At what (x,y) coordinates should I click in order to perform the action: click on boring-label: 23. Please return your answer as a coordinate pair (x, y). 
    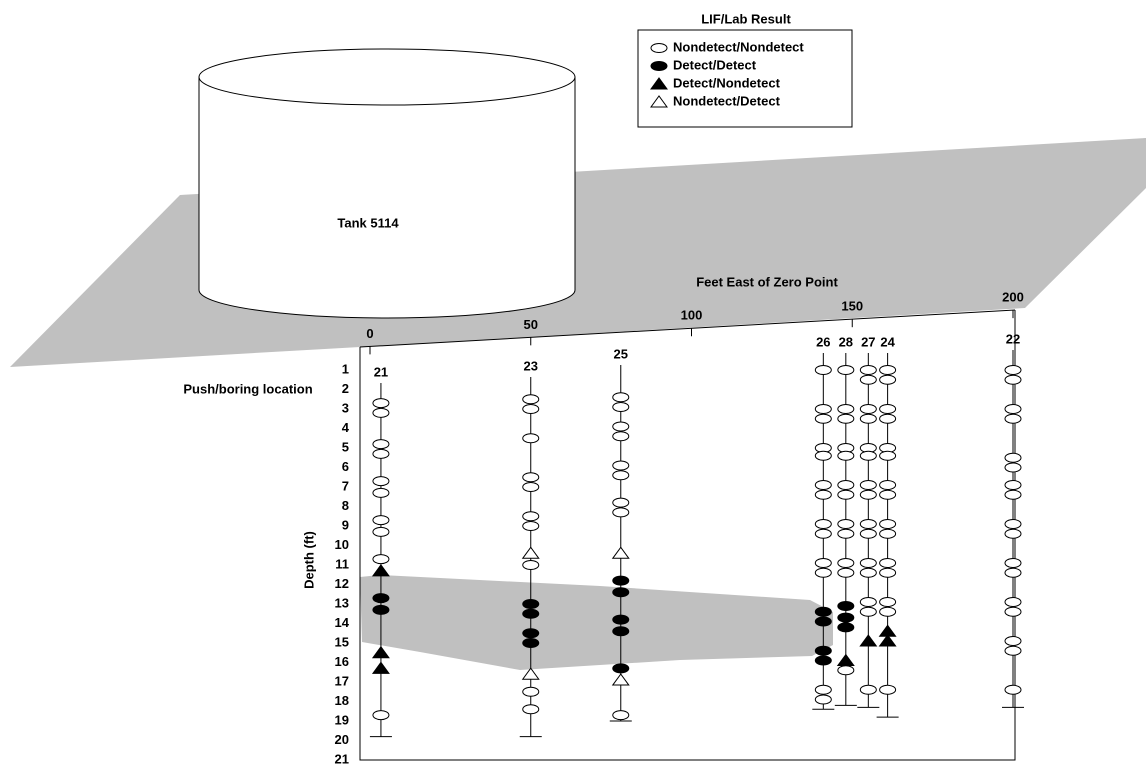
    Looking at the image, I should click on (531, 365).